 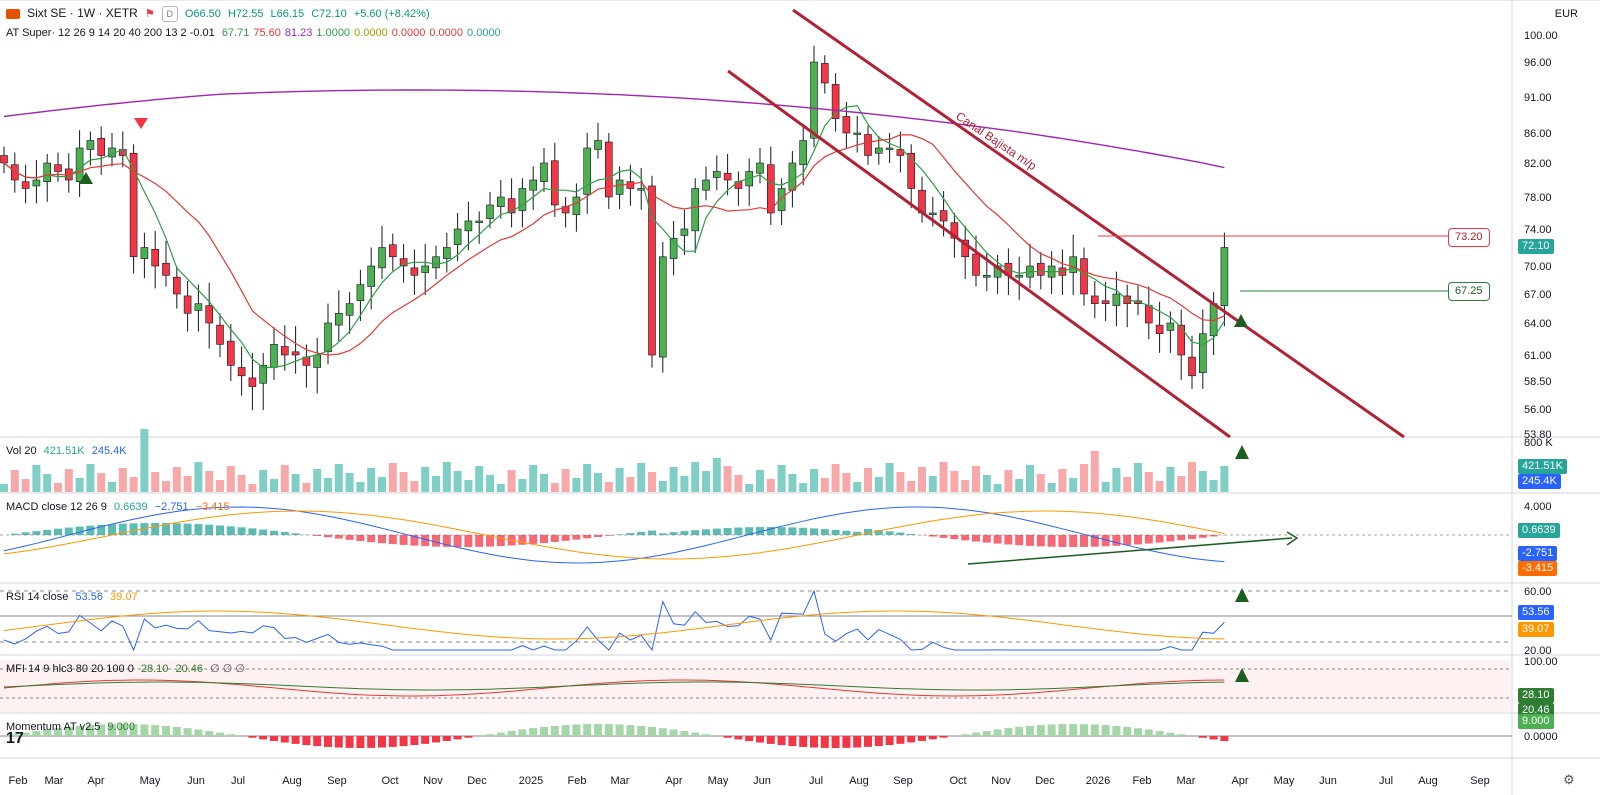 I want to click on rsi-label: RSI 14 close, so click(x=37, y=597).